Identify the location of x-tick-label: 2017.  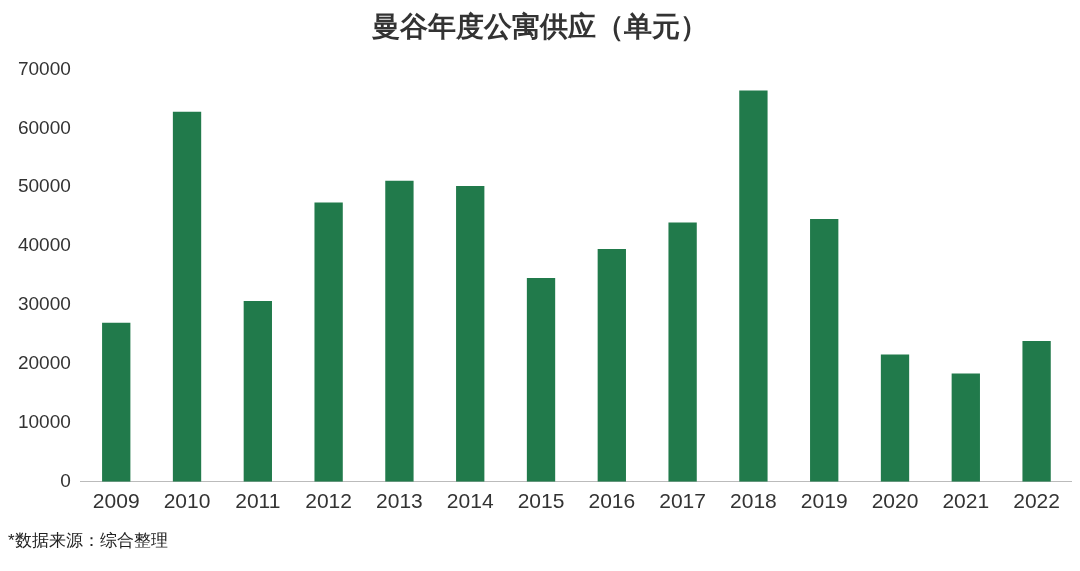
(682, 501).